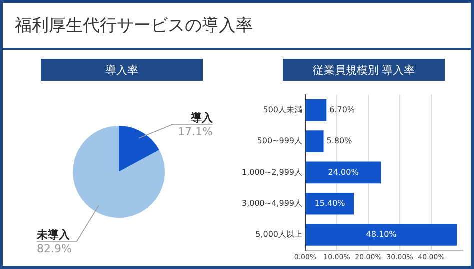 This screenshot has width=474, height=269. I want to click on y-tick-label: 5,000人以上, so click(279, 235).